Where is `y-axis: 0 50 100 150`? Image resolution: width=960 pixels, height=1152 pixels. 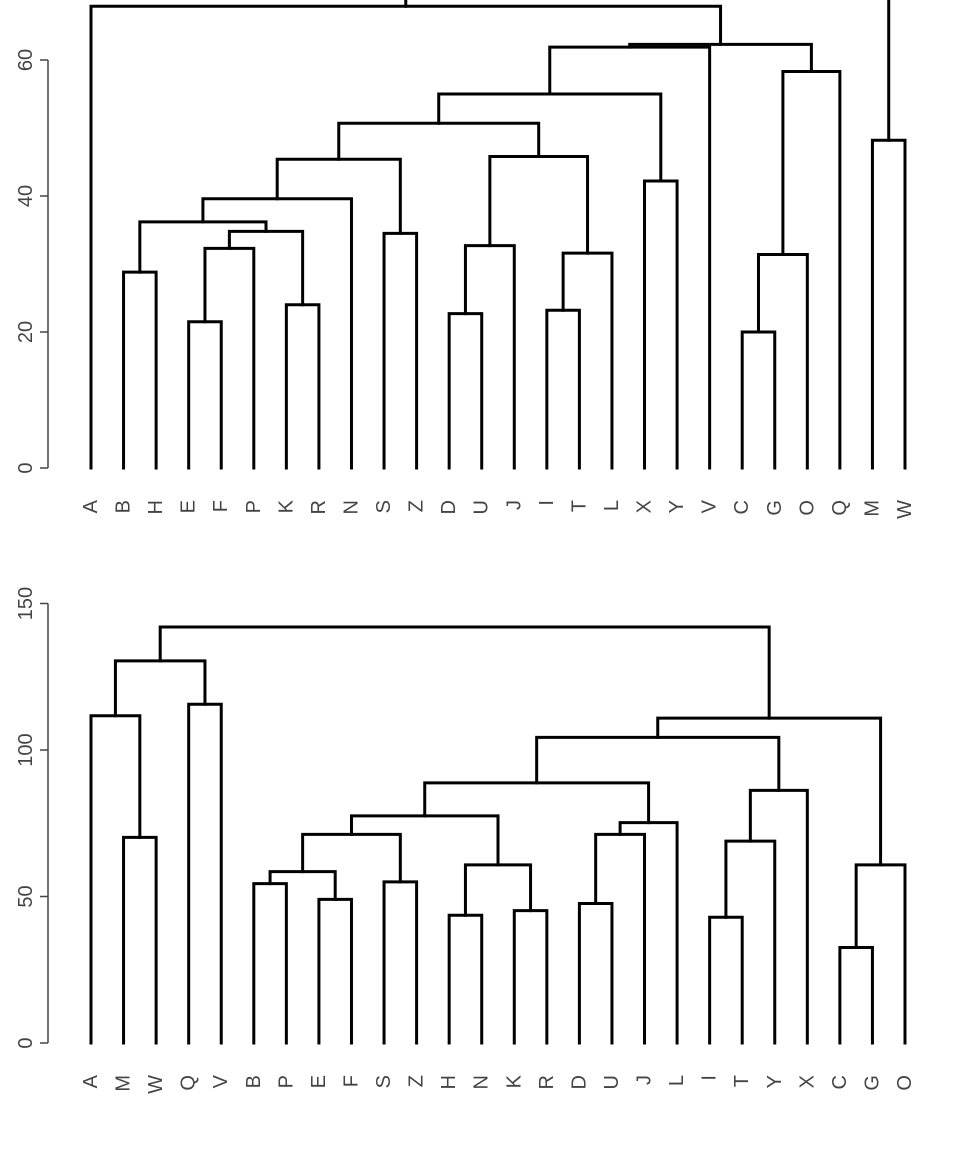
y-axis: 0 50 100 150 is located at coordinates (32, 818).